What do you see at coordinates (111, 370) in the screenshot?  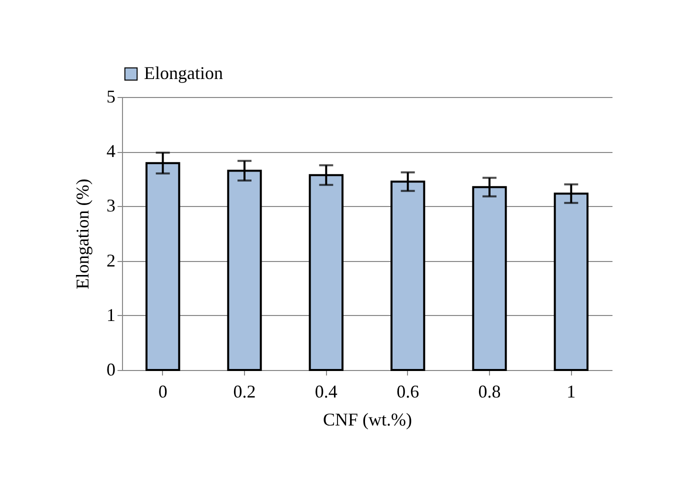 I see `y-tick-label: 0` at bounding box center [111, 370].